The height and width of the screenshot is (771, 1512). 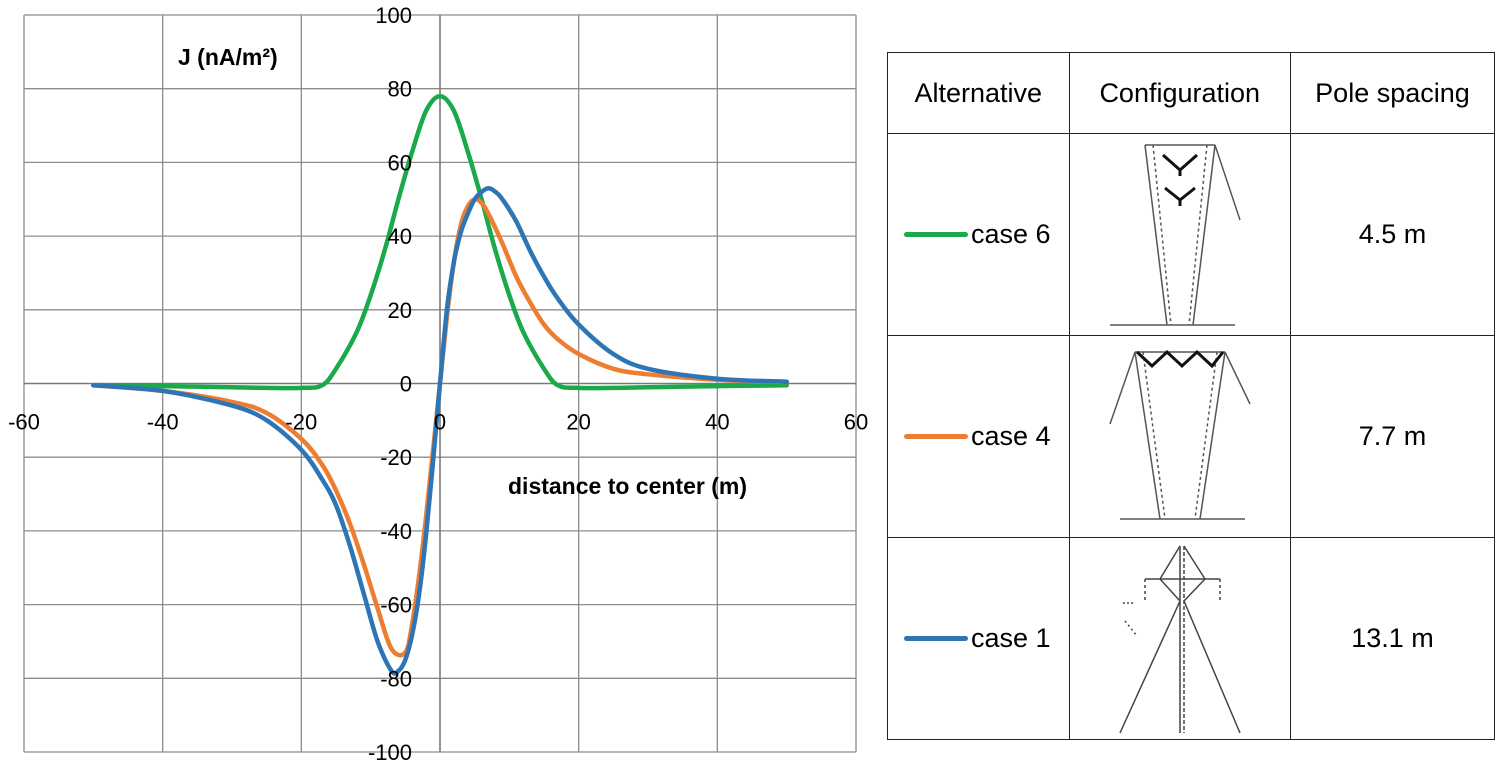 What do you see at coordinates (578, 422) in the screenshot?
I see `x-tick-label: 20` at bounding box center [578, 422].